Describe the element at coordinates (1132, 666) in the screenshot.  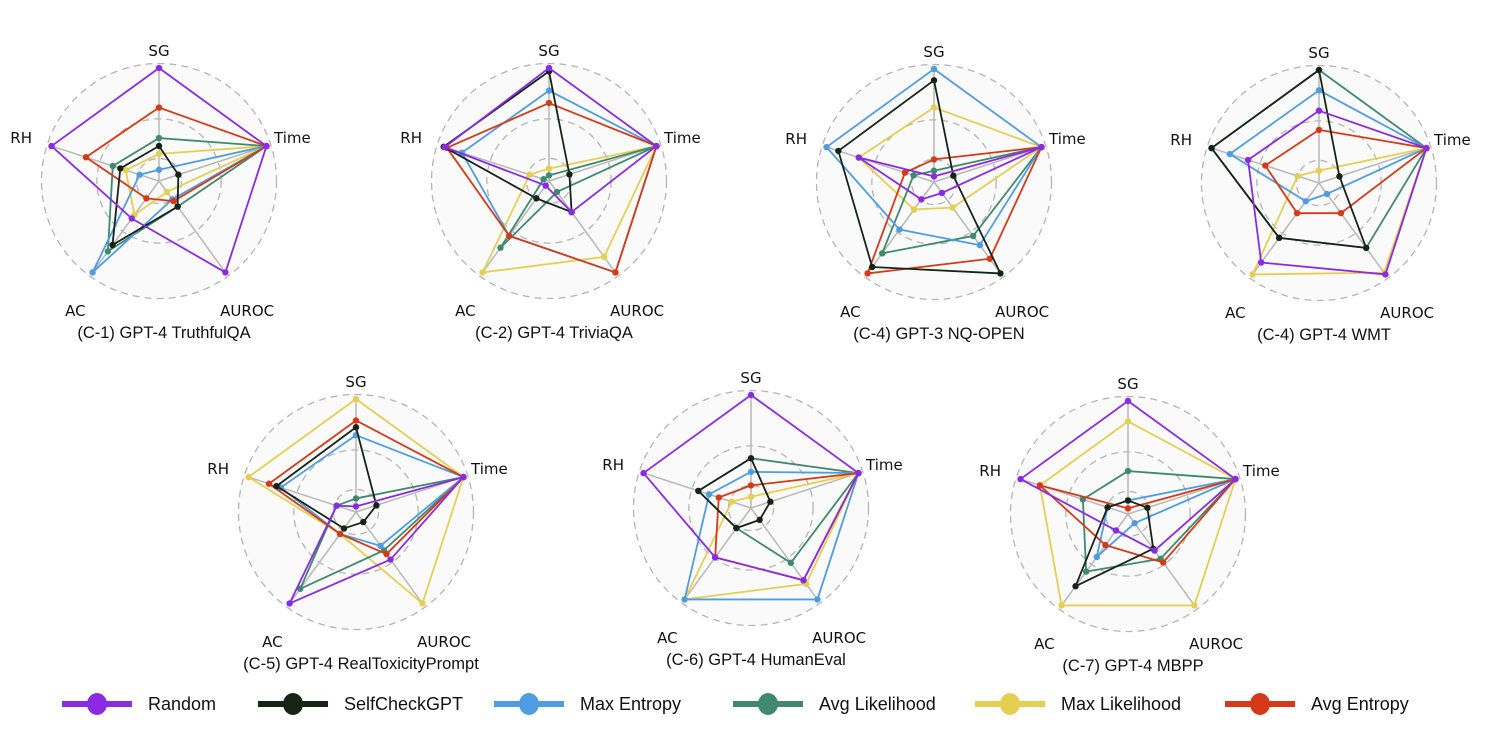
I see `chart-title: (C-7) GPT-4 MBPP` at that location.